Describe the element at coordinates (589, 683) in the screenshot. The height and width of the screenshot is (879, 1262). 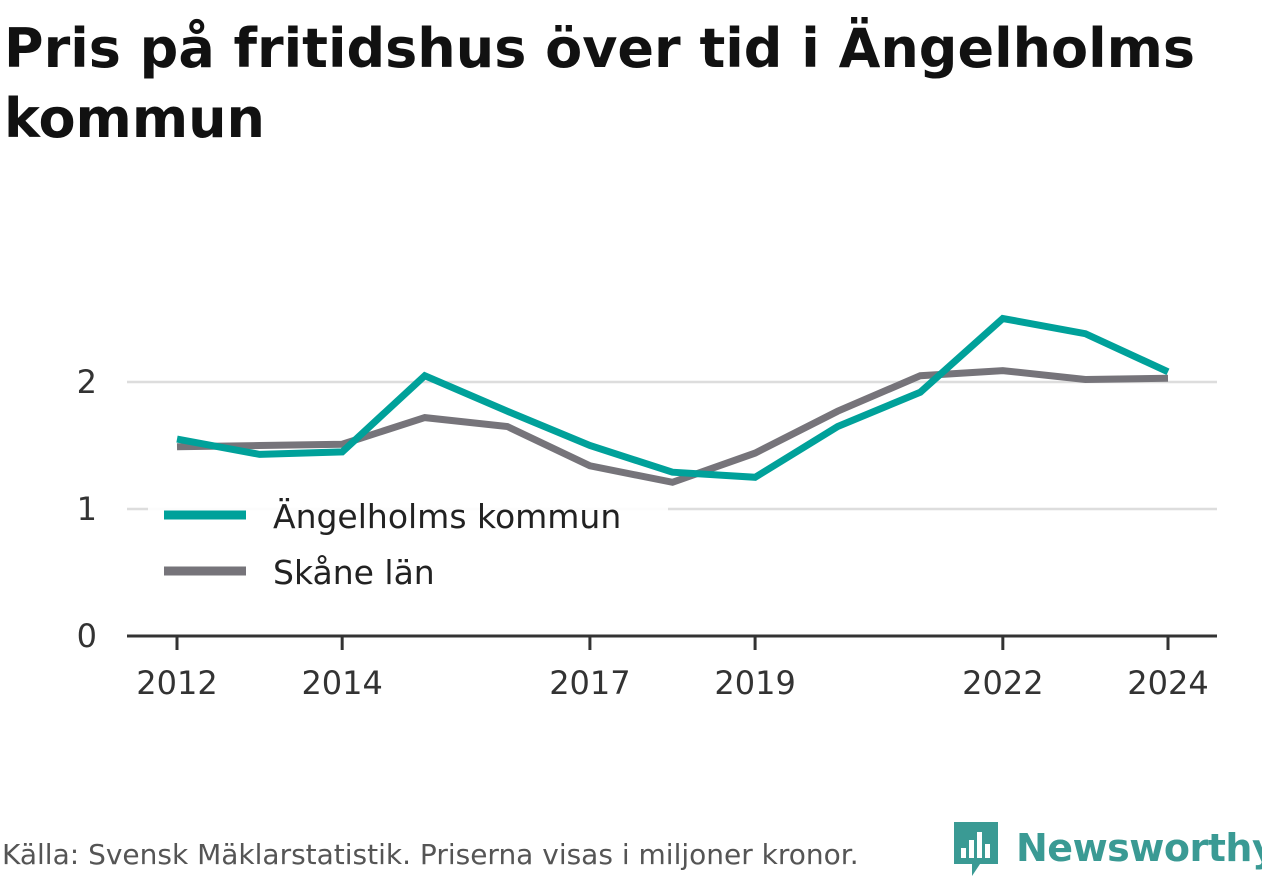
I see `x-tick-label-2017: 2017` at that location.